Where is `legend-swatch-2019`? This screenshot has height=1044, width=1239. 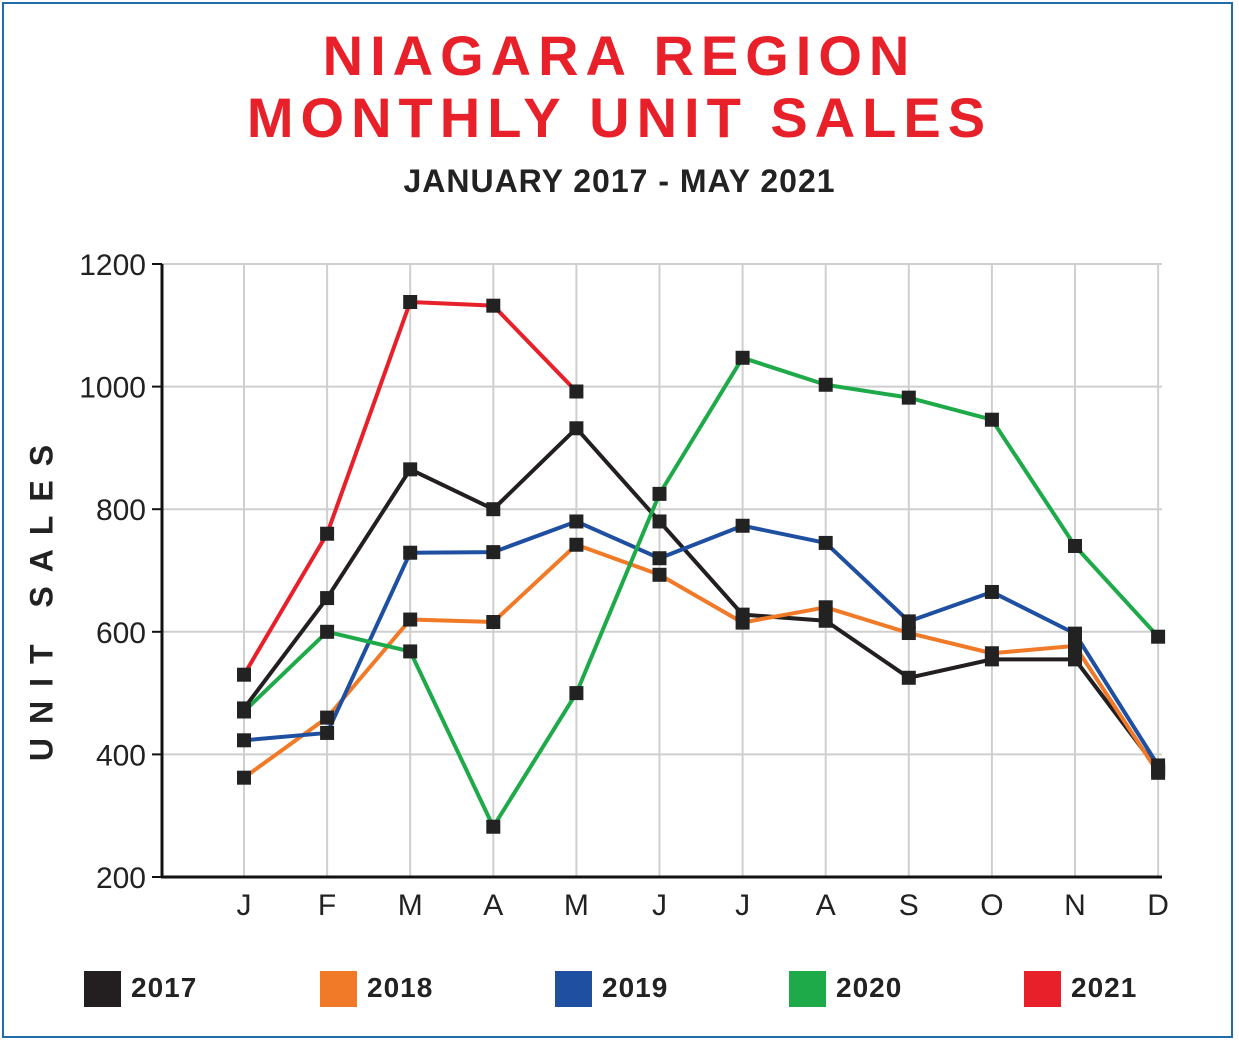 legend-swatch-2019 is located at coordinates (573, 989).